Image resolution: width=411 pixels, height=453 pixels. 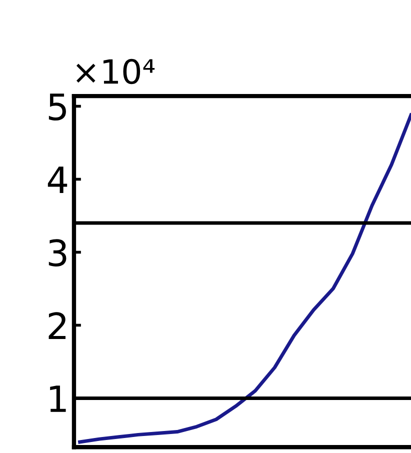 What do you see at coordinates (57, 252) in the screenshot?
I see `y-tick-label: 3` at bounding box center [57, 252].